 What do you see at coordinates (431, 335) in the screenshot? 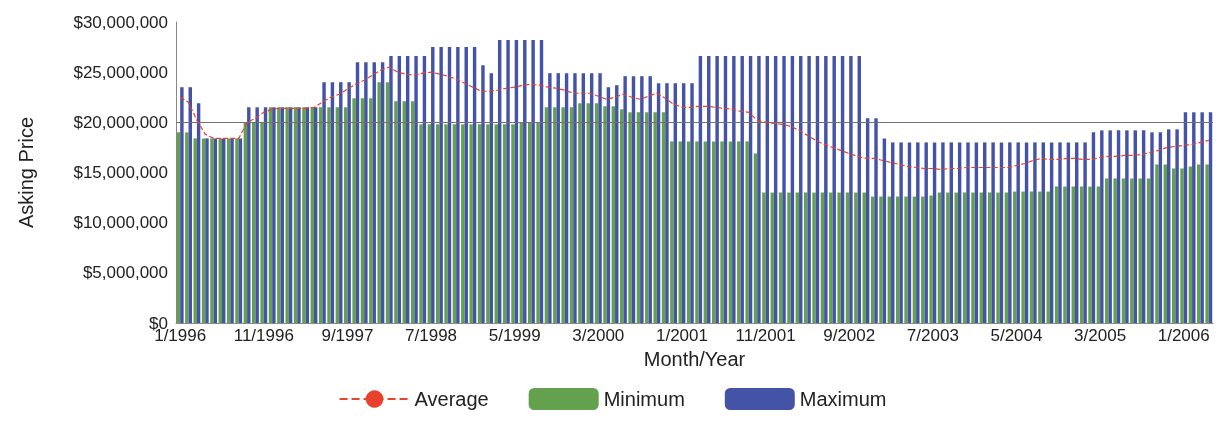
I see `x-tick-label: 7/1998` at bounding box center [431, 335].